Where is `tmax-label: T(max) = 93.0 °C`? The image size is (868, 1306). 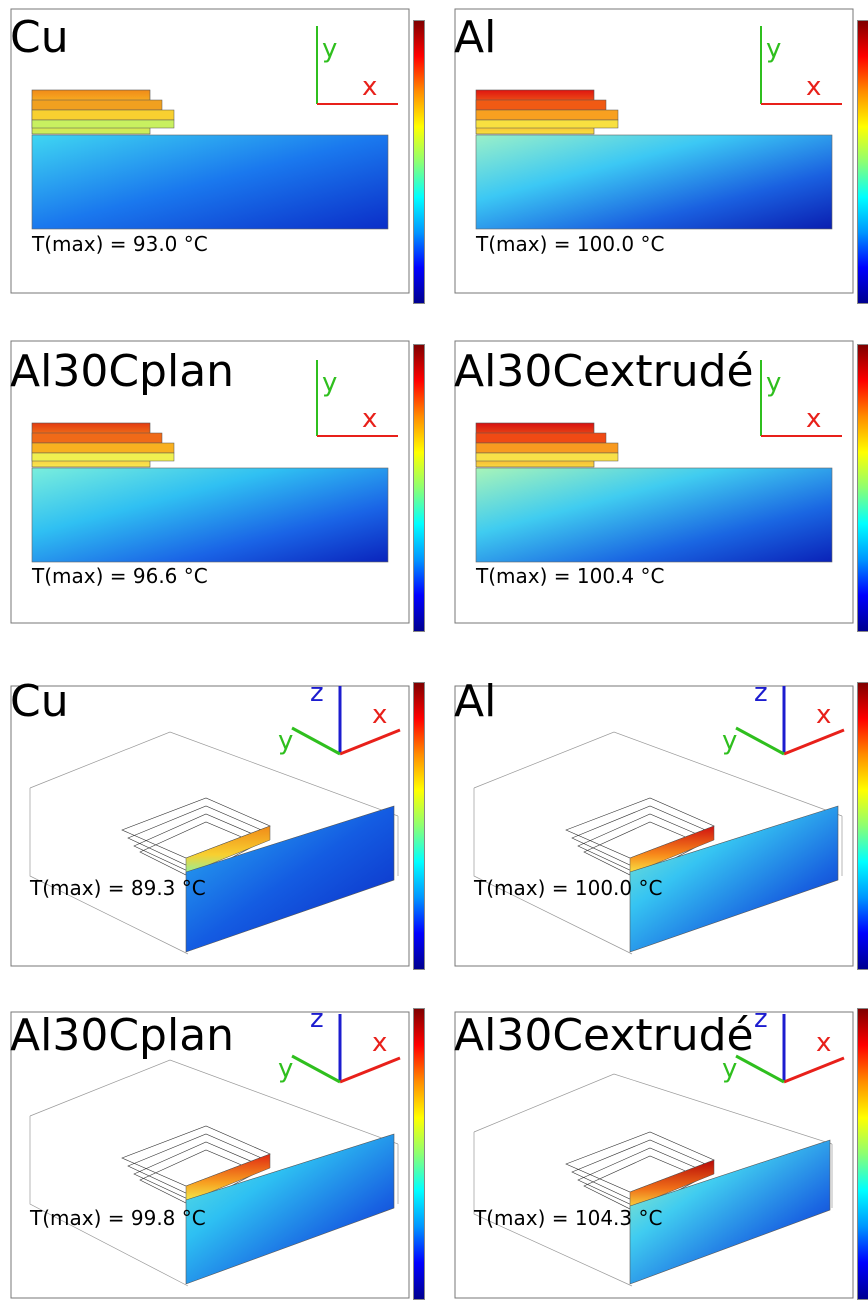 tmax-label: T(max) = 93.0 °C is located at coordinates (120, 244).